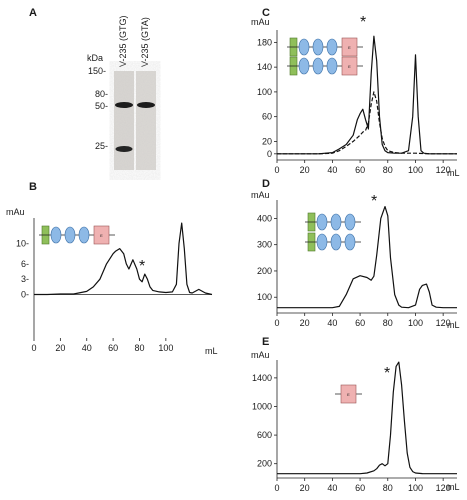 This screenshot has height=500, width=467. What do you see at coordinates (25, 264) in the screenshot?
I see `panel-b-ytick-label: 6-` at bounding box center [25, 264].